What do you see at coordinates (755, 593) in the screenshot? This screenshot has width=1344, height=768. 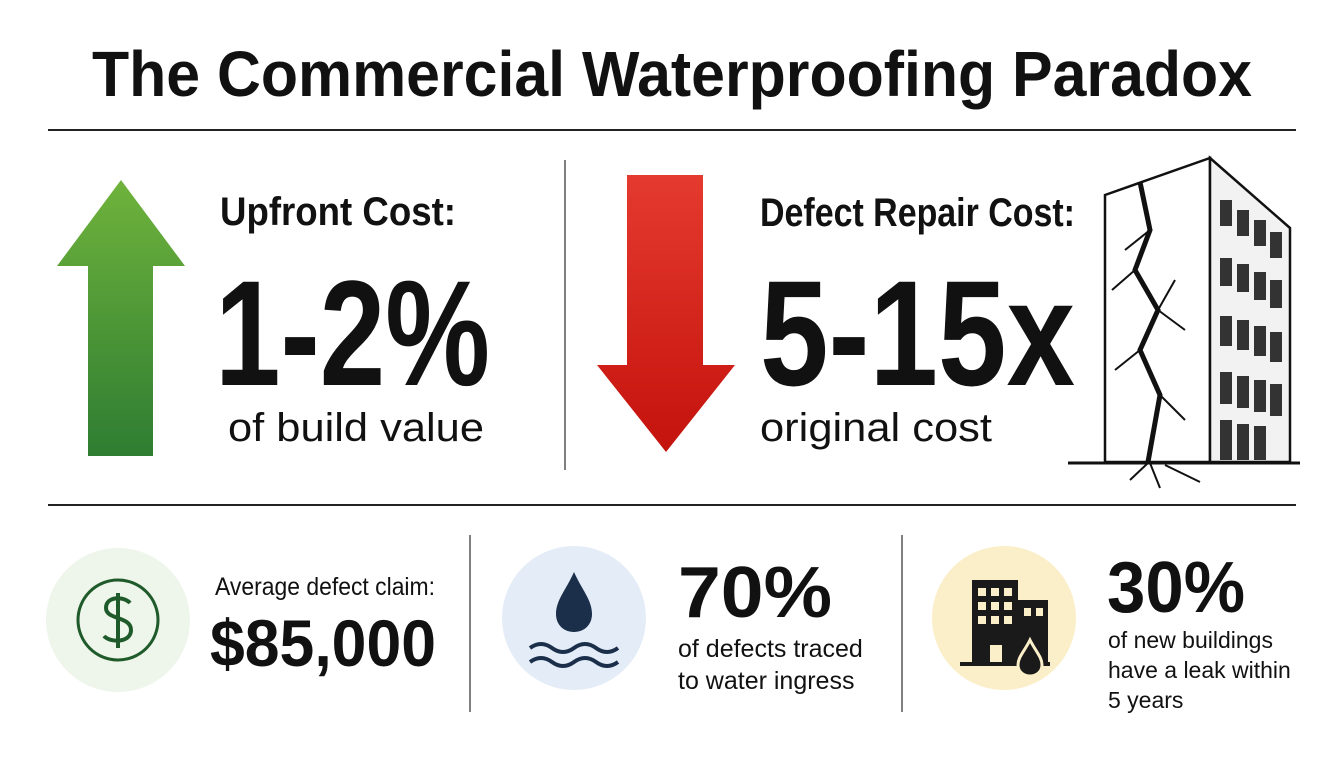 I see `stat-value: 70%` at bounding box center [755, 593].